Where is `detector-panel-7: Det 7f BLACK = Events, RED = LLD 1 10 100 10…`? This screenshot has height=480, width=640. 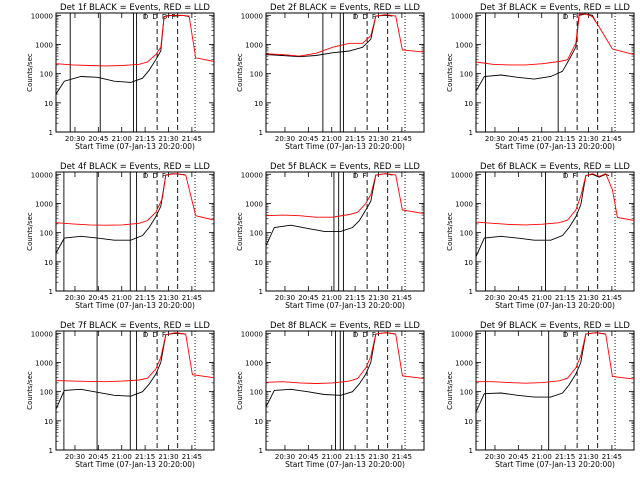
detector-panel-7: Det 7f BLACK = Events, RED = LLD 1 10 100 10… is located at coordinates (120, 395).